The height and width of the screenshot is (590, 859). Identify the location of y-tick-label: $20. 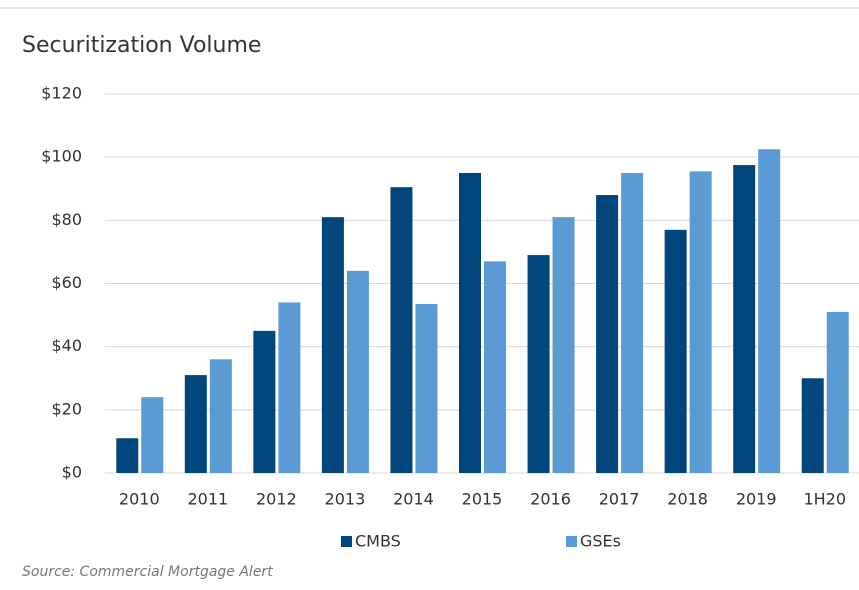
(66, 408).